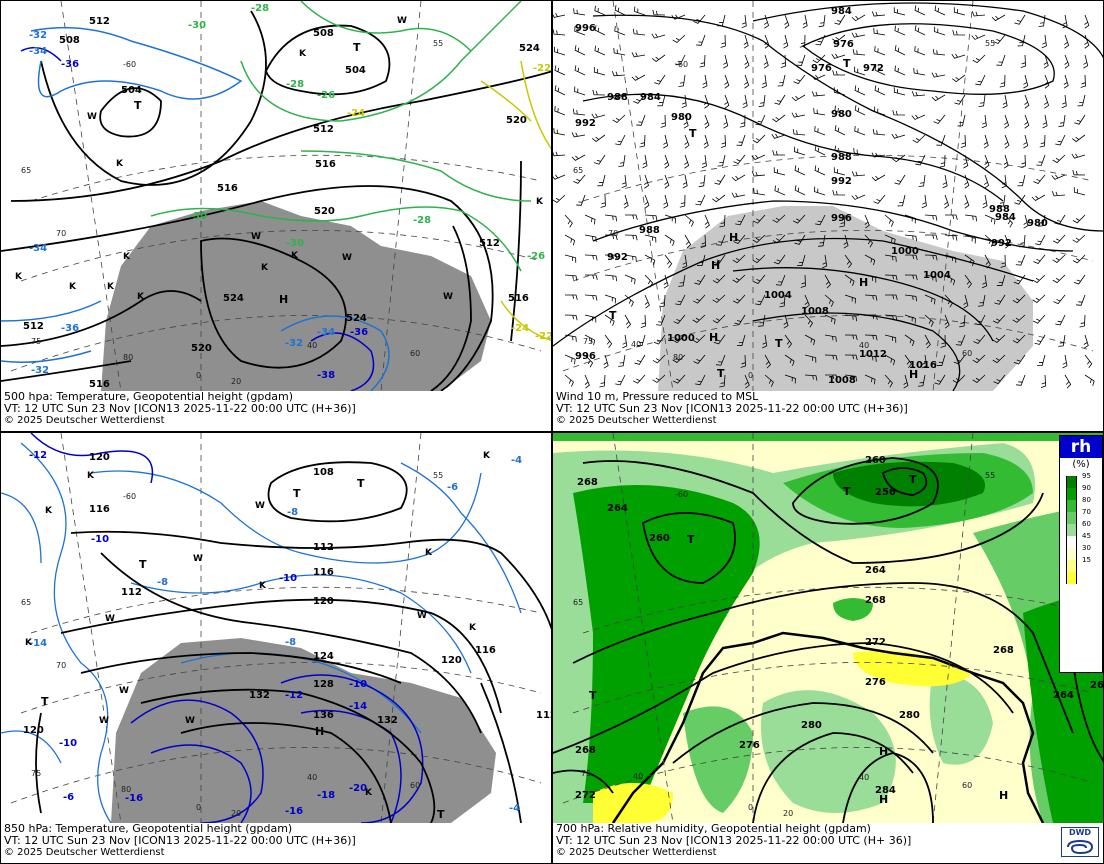  I want to click on logo-text: DWD, so click(1080, 832).